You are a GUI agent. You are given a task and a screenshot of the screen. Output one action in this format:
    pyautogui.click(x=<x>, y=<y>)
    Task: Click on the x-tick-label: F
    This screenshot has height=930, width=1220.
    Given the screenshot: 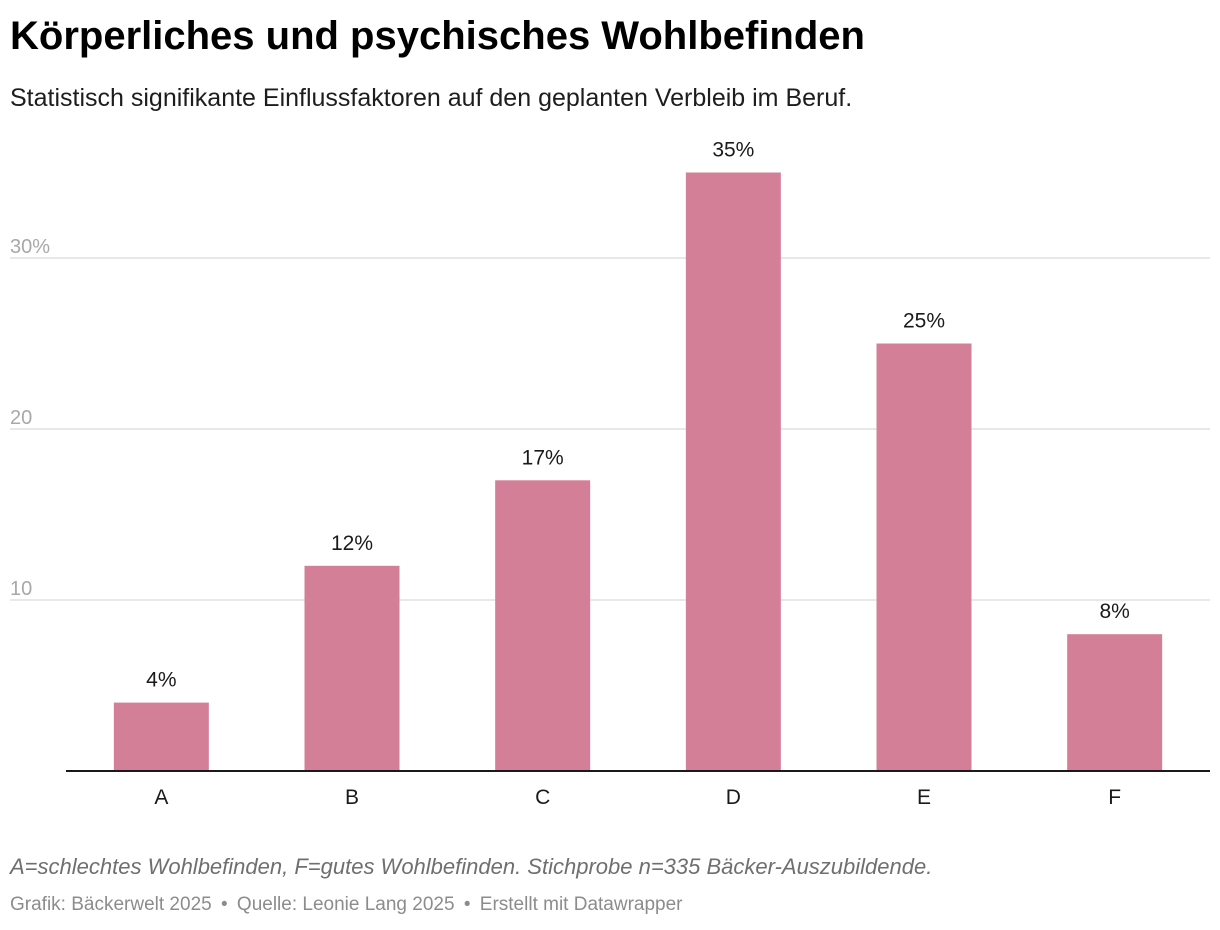 What is the action you would take?
    pyautogui.click(x=1114, y=797)
    